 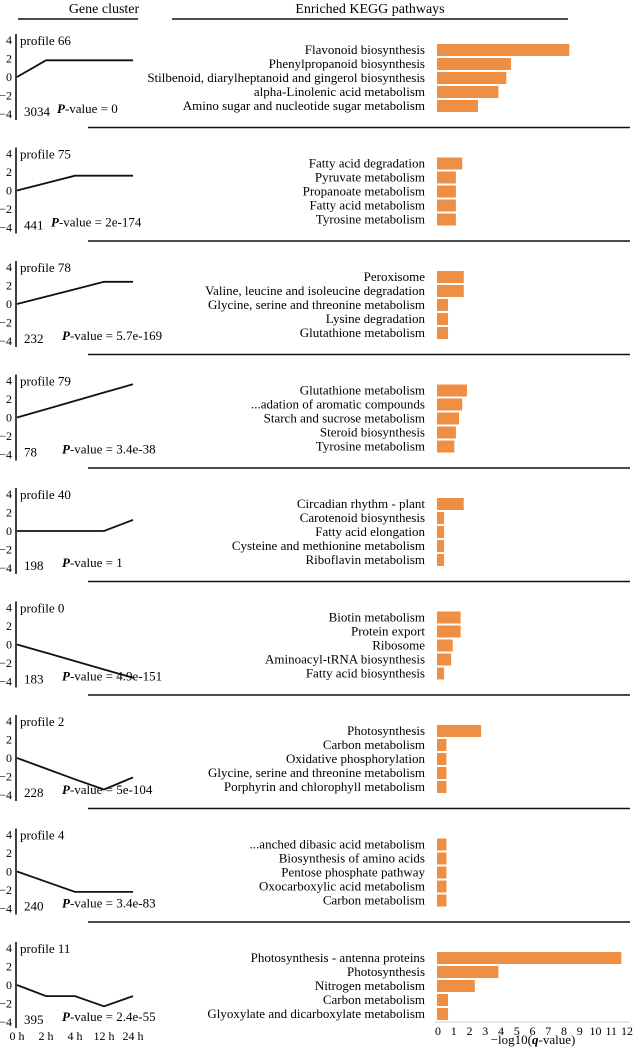 What do you see at coordinates (370, 446) in the screenshot?
I see `pathway-label: Tyrosine metabolism` at bounding box center [370, 446].